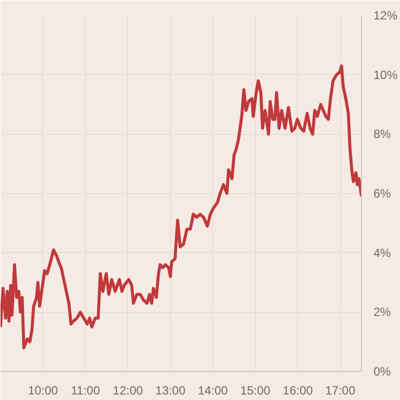  What do you see at coordinates (340, 391) in the screenshot?
I see `x-tick-label: 17:00` at bounding box center [340, 391].